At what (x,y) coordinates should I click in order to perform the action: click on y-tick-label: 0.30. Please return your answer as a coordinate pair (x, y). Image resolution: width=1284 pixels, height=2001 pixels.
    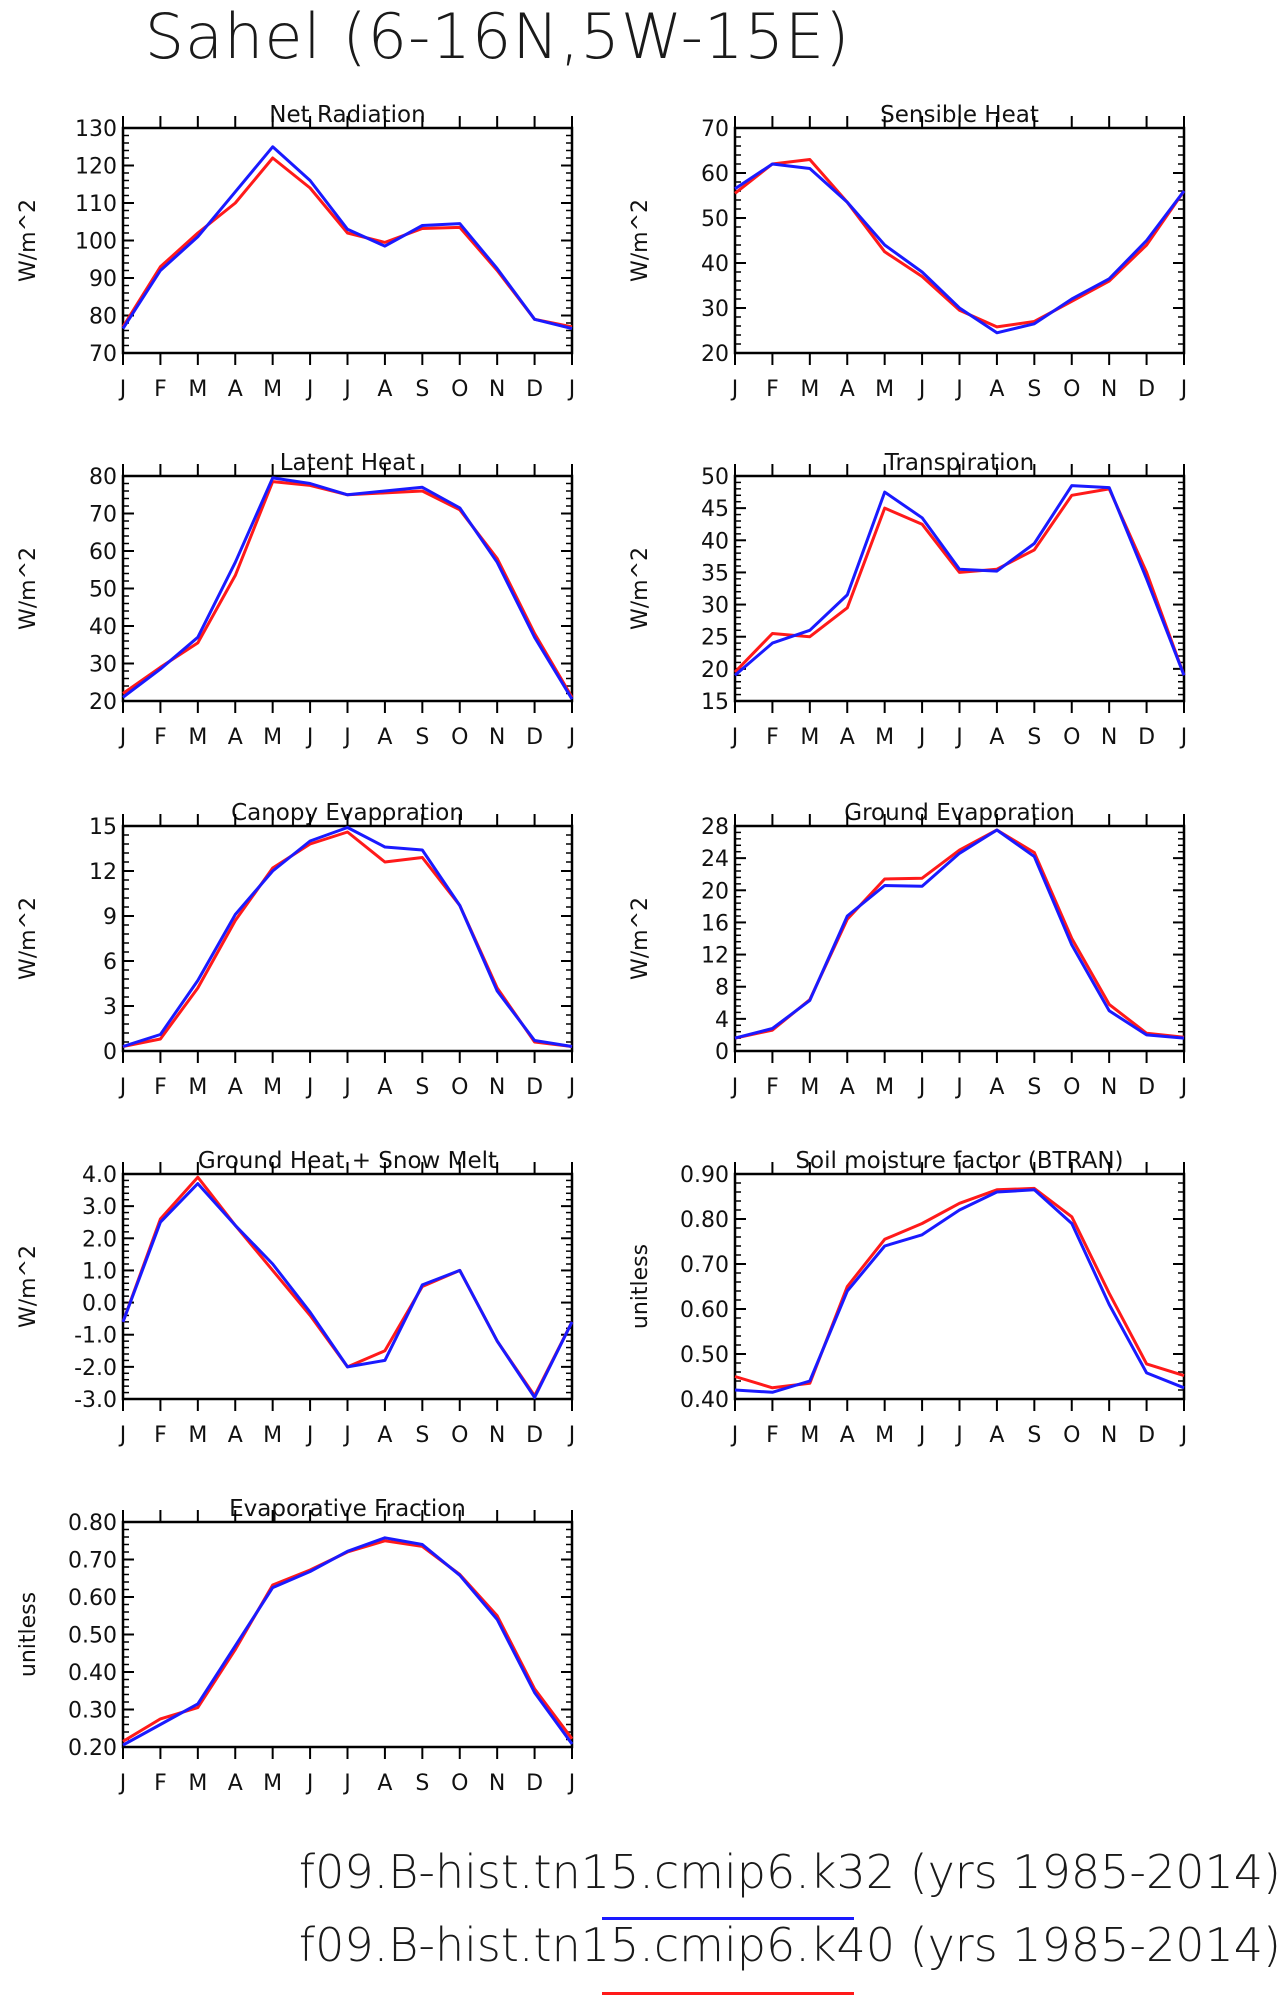
    Looking at the image, I should click on (92, 1711).